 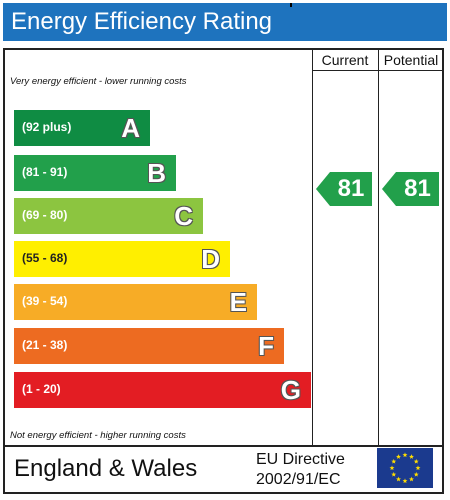 I want to click on current-column-divider, so click(x=312, y=247).